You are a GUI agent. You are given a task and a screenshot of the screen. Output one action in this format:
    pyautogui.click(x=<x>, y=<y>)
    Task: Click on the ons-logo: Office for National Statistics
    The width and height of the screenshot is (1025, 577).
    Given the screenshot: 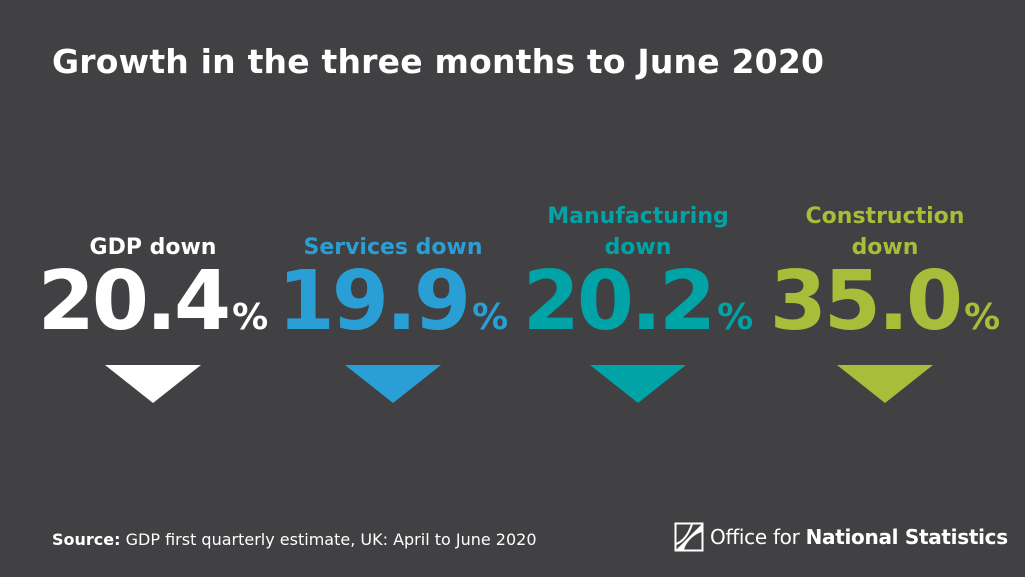 What is the action you would take?
    pyautogui.click(x=841, y=537)
    